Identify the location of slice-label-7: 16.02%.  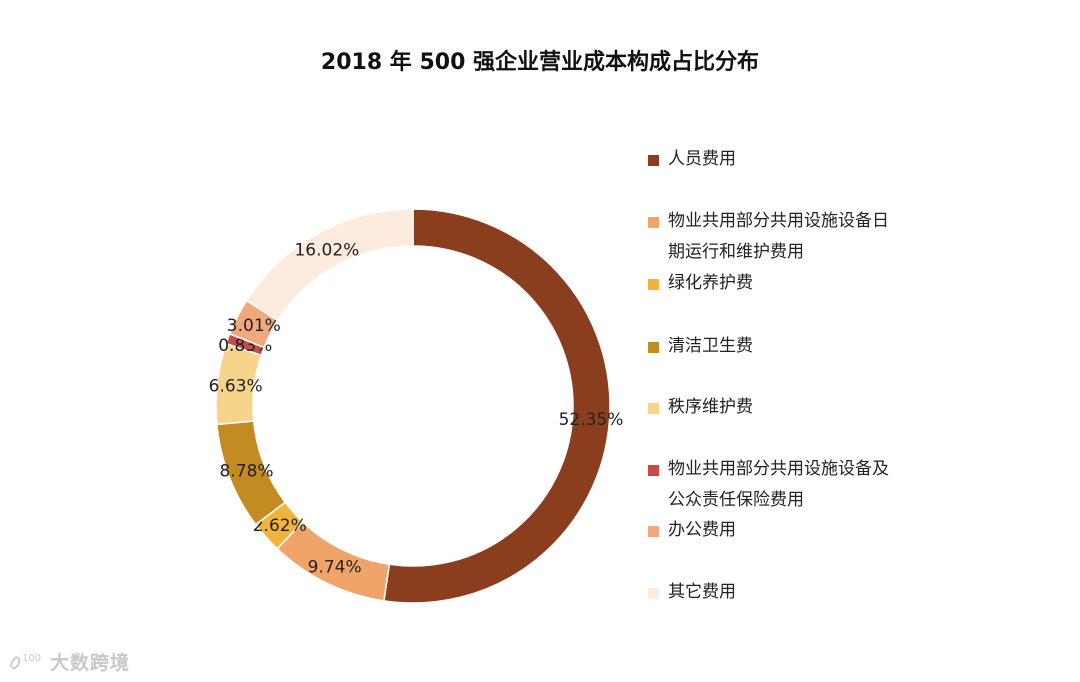
(326, 251).